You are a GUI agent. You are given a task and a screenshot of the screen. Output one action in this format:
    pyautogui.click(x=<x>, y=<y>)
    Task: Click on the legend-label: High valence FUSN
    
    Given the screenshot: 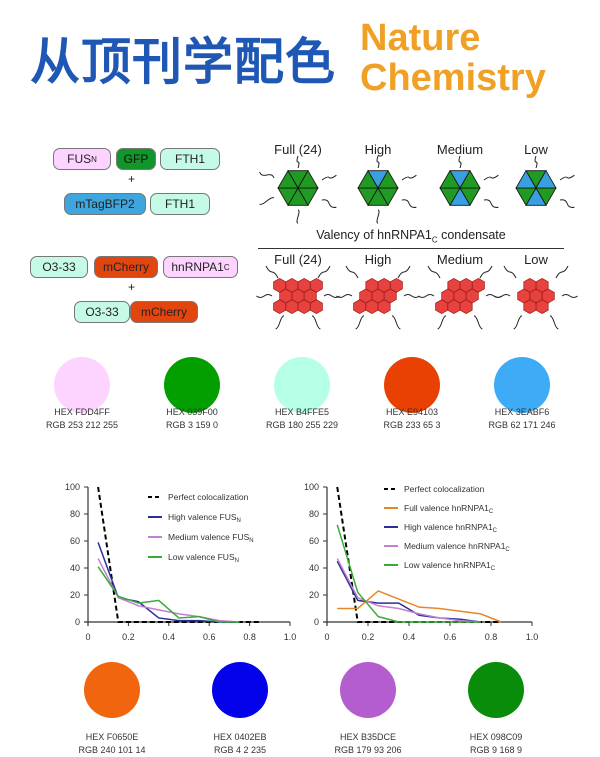 What is the action you would take?
    pyautogui.click(x=204, y=518)
    